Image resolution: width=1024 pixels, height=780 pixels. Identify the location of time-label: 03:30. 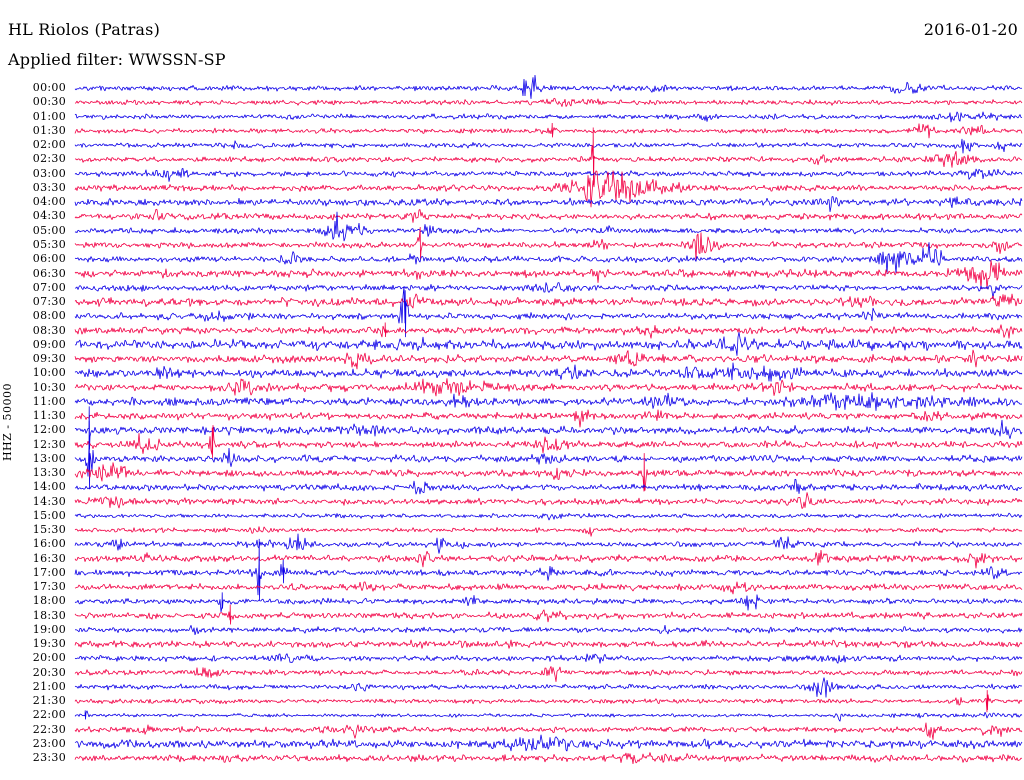
(49, 187).